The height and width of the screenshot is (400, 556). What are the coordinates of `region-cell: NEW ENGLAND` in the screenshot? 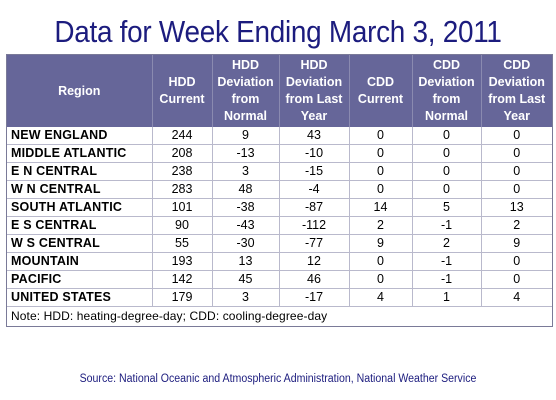 It's located at (80, 136).